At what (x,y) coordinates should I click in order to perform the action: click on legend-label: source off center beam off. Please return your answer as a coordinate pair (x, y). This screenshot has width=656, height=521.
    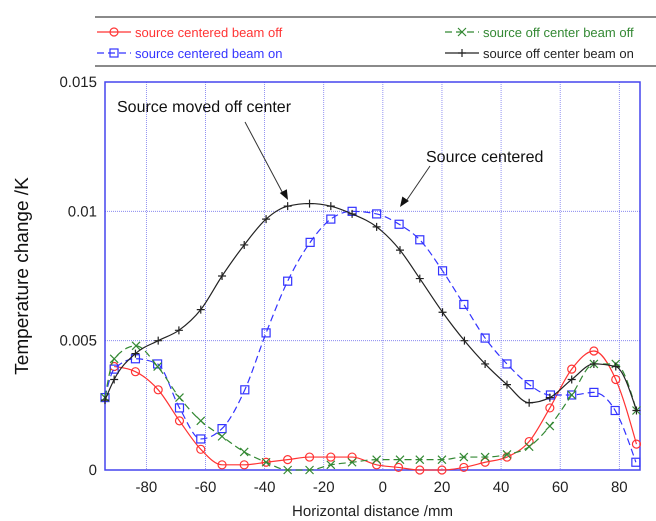
    Looking at the image, I should click on (558, 32).